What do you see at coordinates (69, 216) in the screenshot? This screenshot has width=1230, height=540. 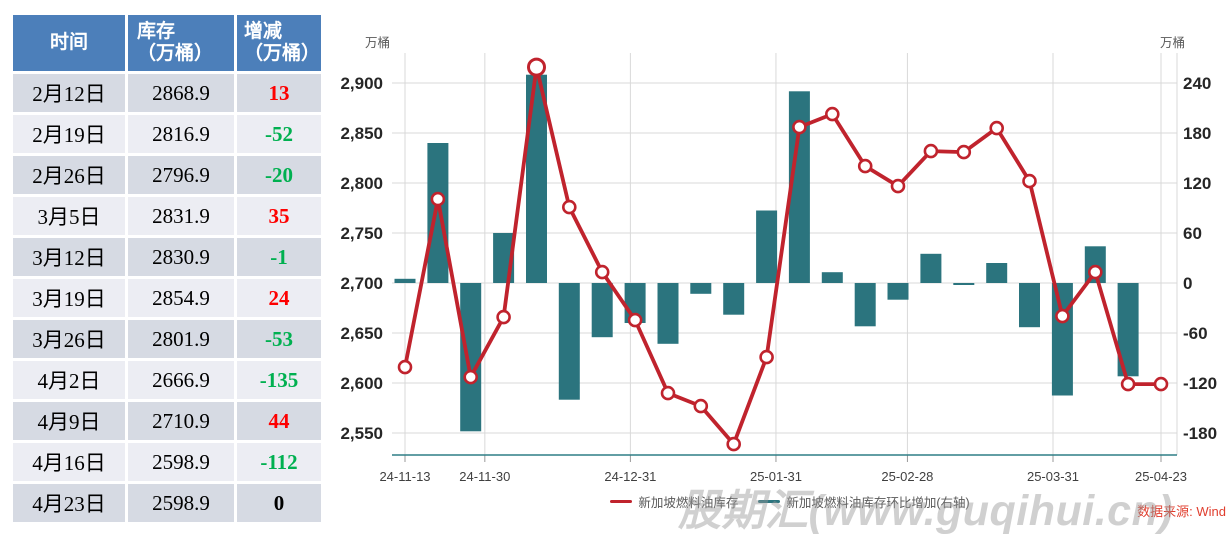 I see `cell-date: 3月5日` at bounding box center [69, 216].